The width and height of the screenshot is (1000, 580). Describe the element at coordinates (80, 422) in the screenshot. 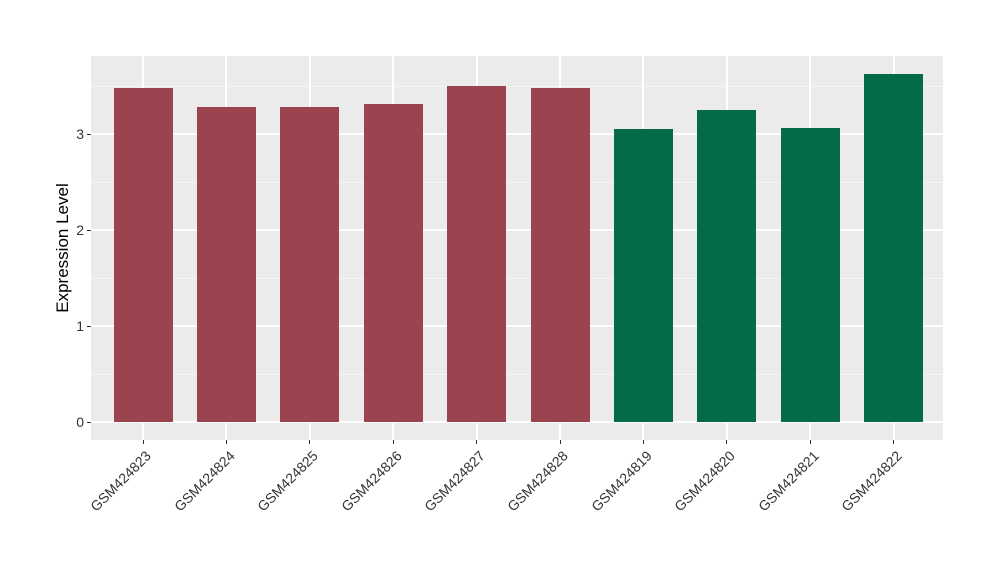

I see `y-tick-label: 0` at that location.